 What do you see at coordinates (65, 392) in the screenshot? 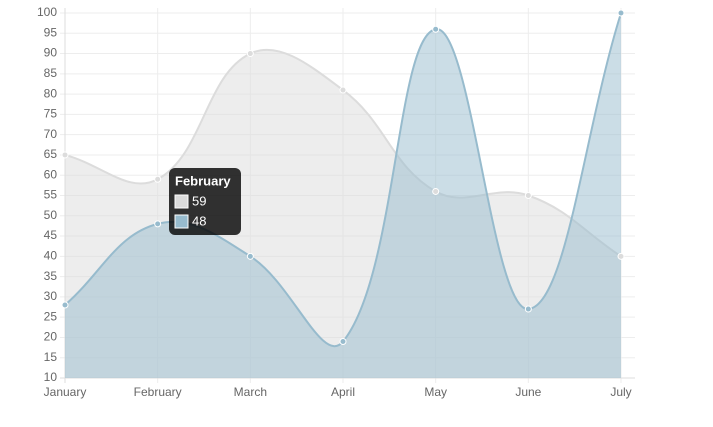
I see `x-tick-label: January` at bounding box center [65, 392].